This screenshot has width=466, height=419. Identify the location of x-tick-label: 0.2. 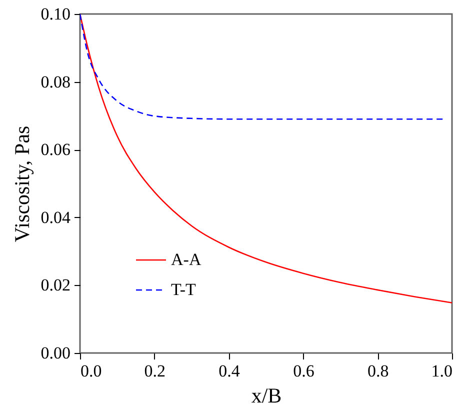
(155, 371).